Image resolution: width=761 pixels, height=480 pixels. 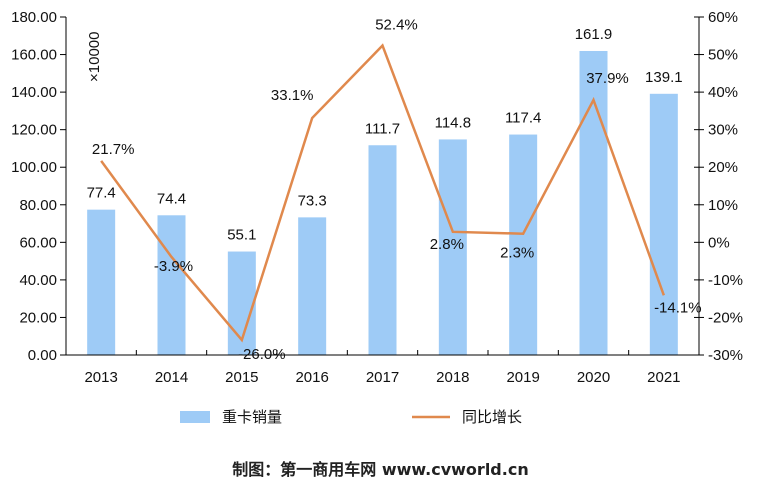 I want to click on x-tick-label: 2020, so click(x=593, y=377).